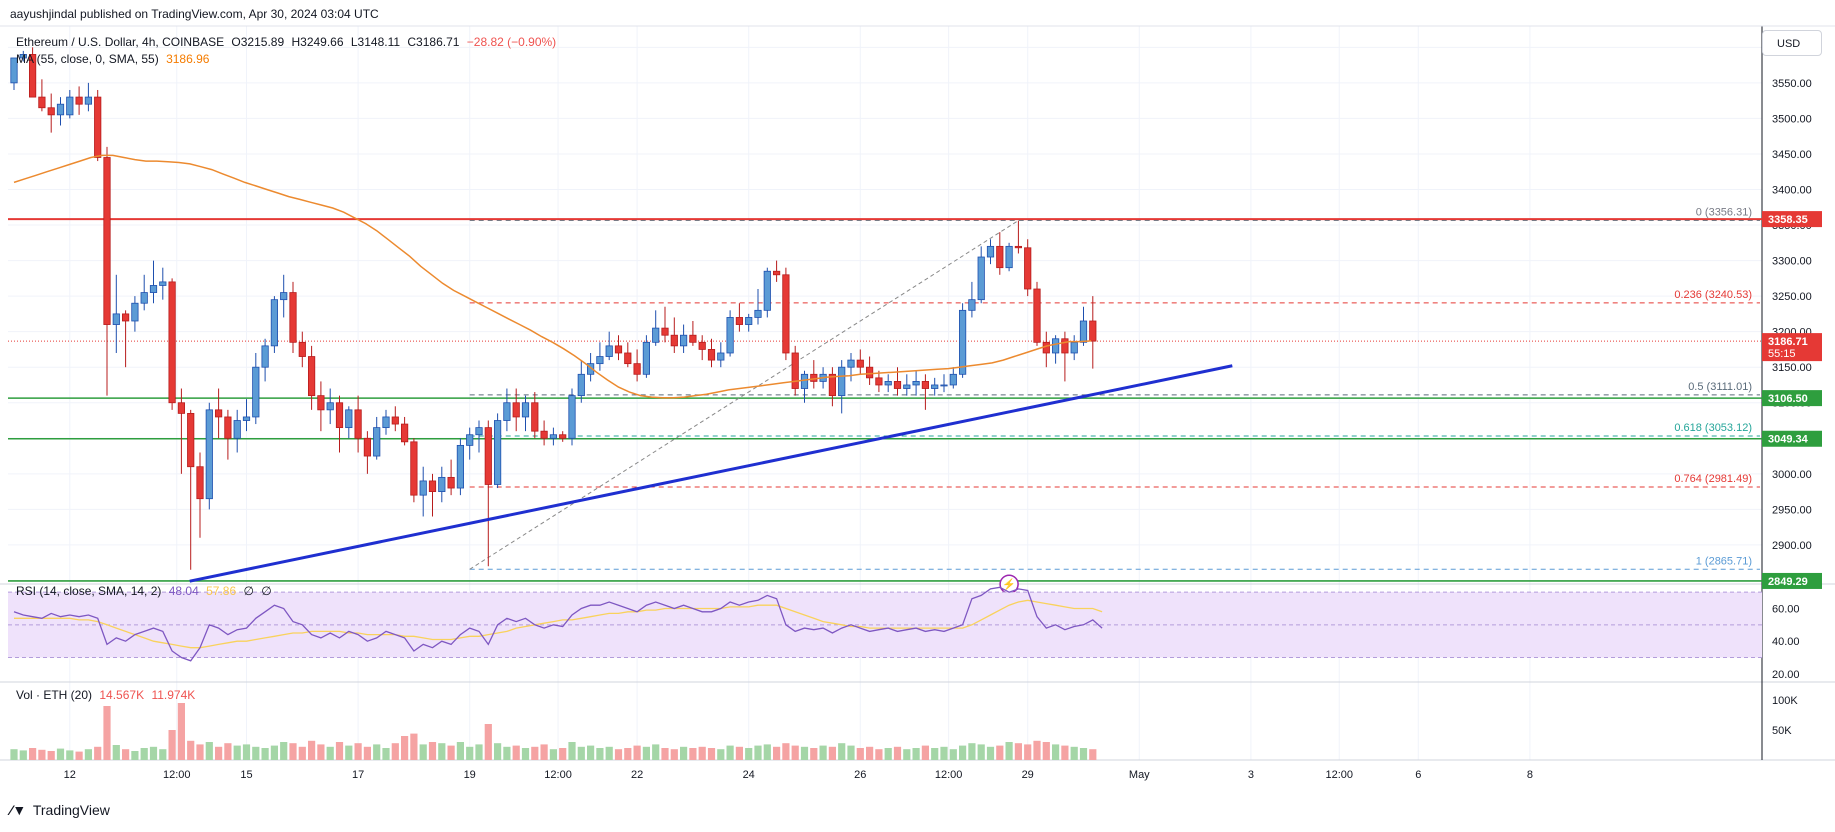  I want to click on last-price-badge, so click(1792, 347).